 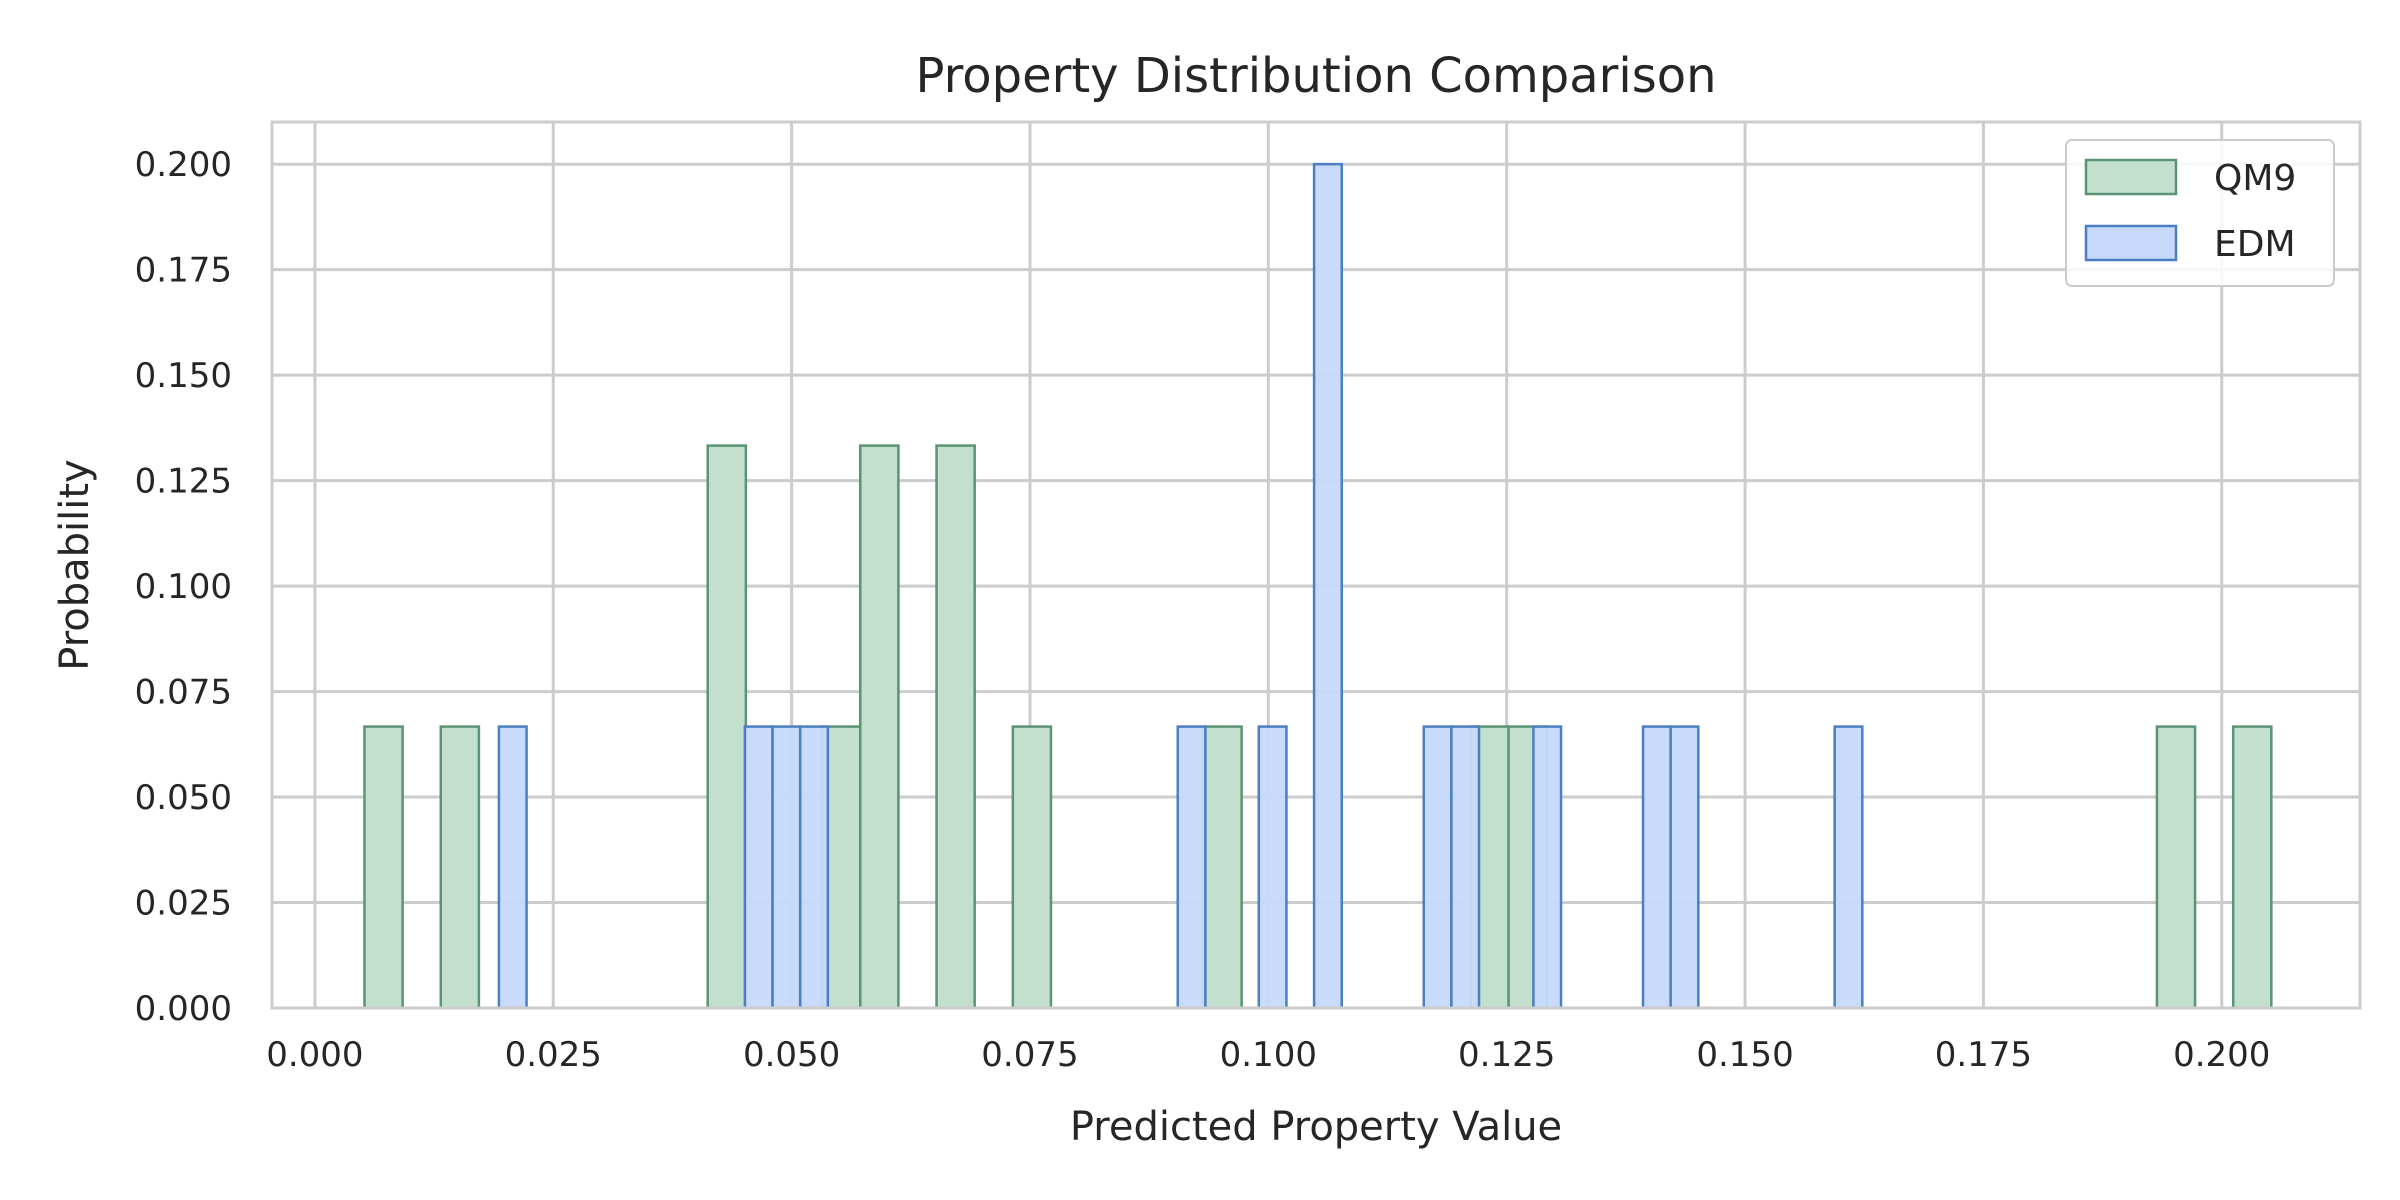 I want to click on x-tick-label: 0.175, so click(x=1983, y=1055).